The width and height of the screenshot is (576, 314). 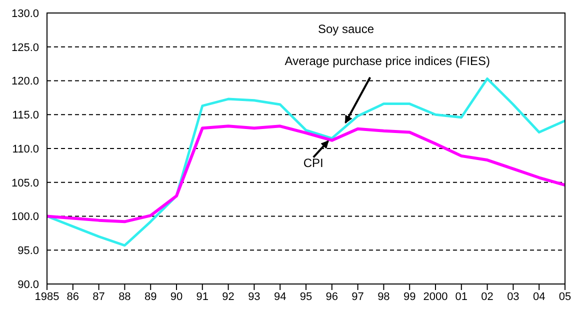 I want to click on y-tick-label: 90.0, so click(x=28, y=284).